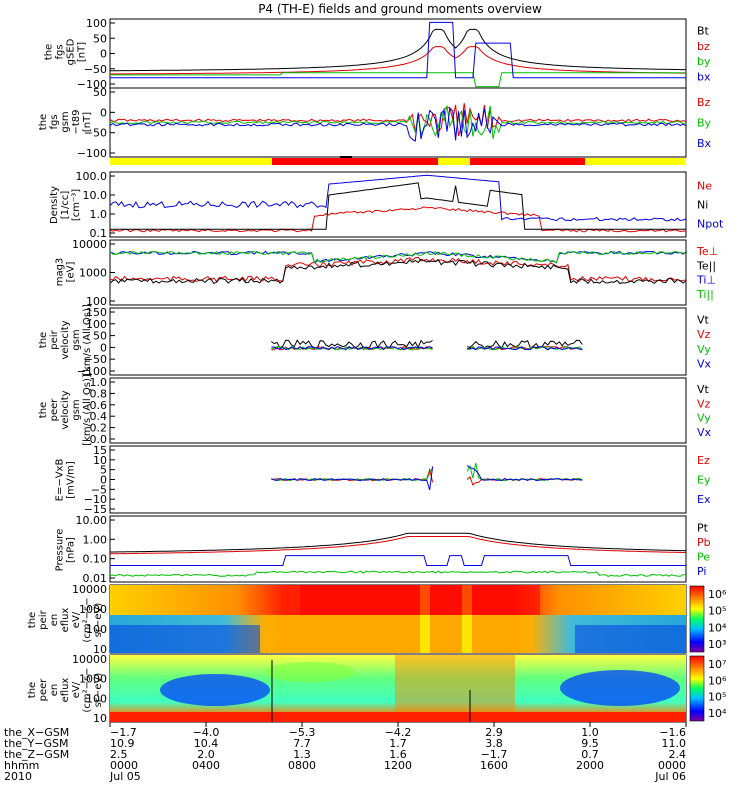 The width and height of the screenshot is (750, 800). Describe the element at coordinates (704, 499) in the screenshot. I see `legend-Ex: Ex` at that location.